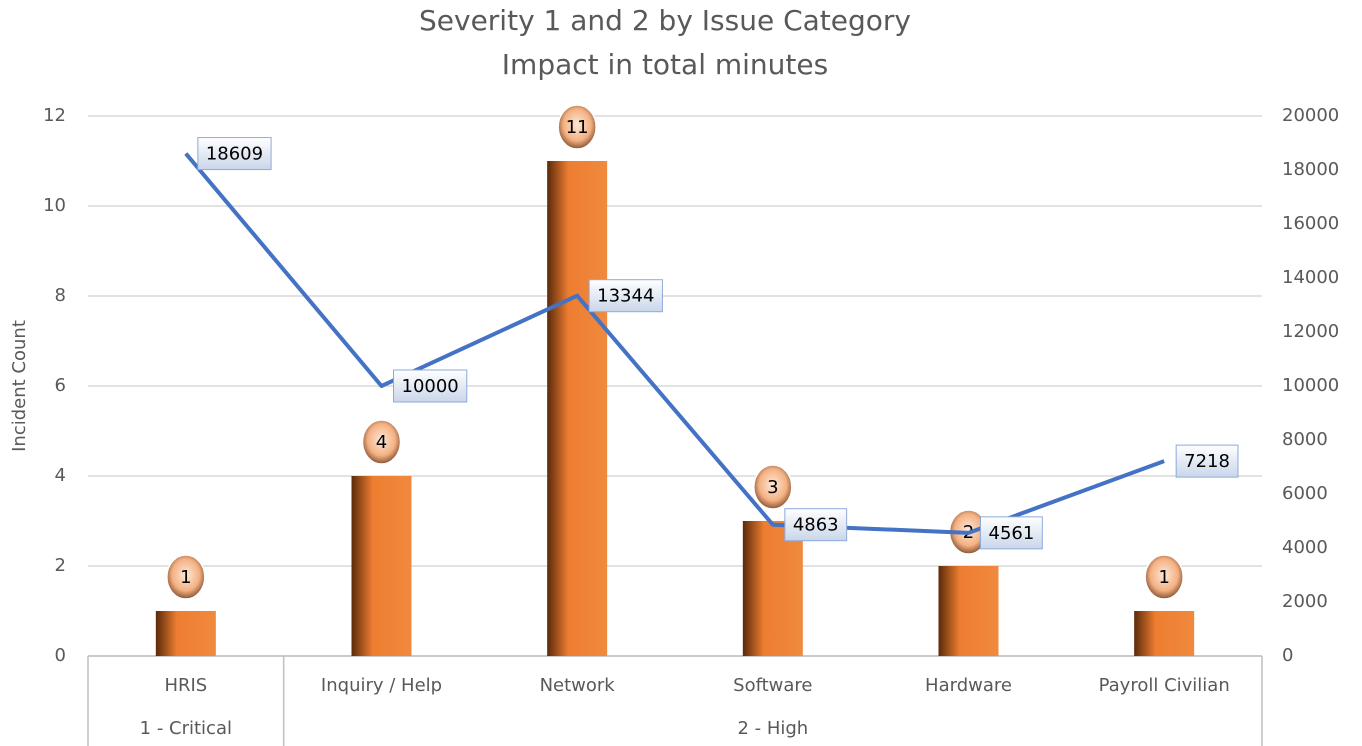 The image size is (1362, 746). Describe the element at coordinates (1287, 655) in the screenshot. I see `y2-tick-label: 0` at that location.